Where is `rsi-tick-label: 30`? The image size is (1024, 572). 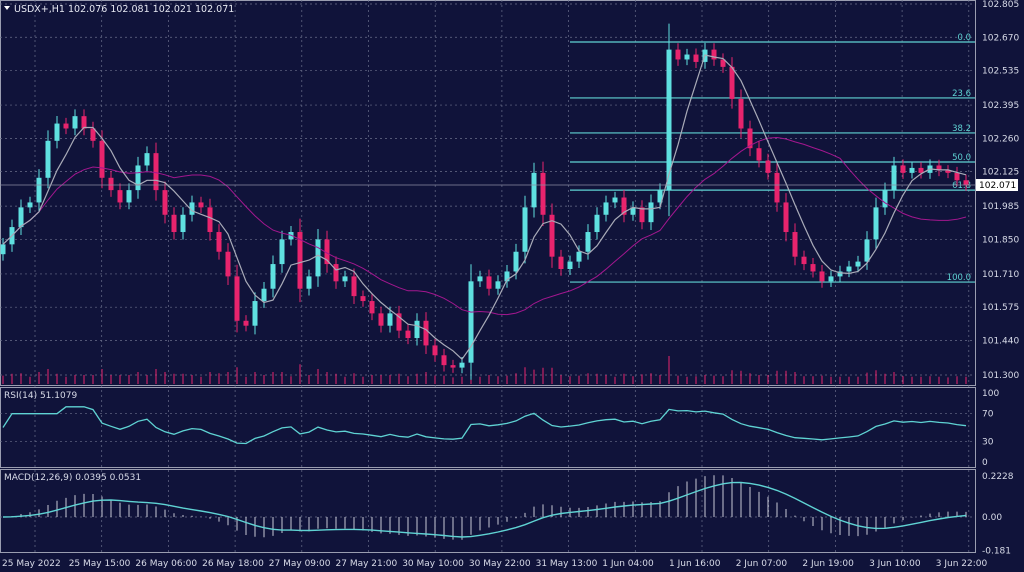
rsi-tick-label: 30 is located at coordinates (988, 442).